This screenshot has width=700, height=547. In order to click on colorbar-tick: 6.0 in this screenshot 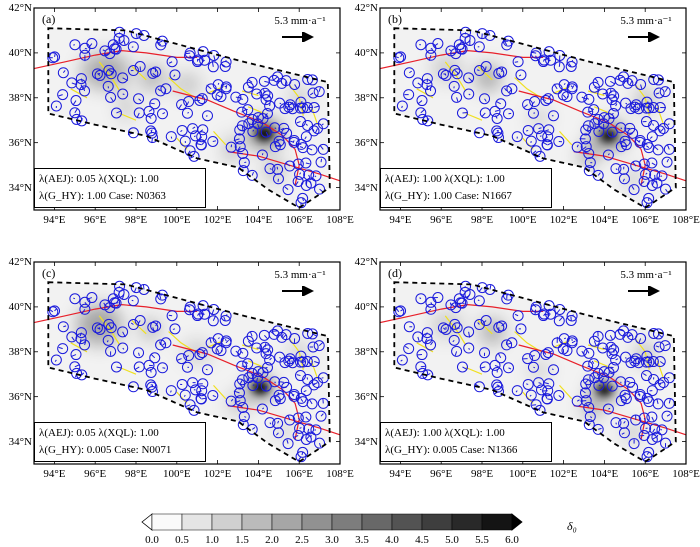, I will do `click(512, 540)`.